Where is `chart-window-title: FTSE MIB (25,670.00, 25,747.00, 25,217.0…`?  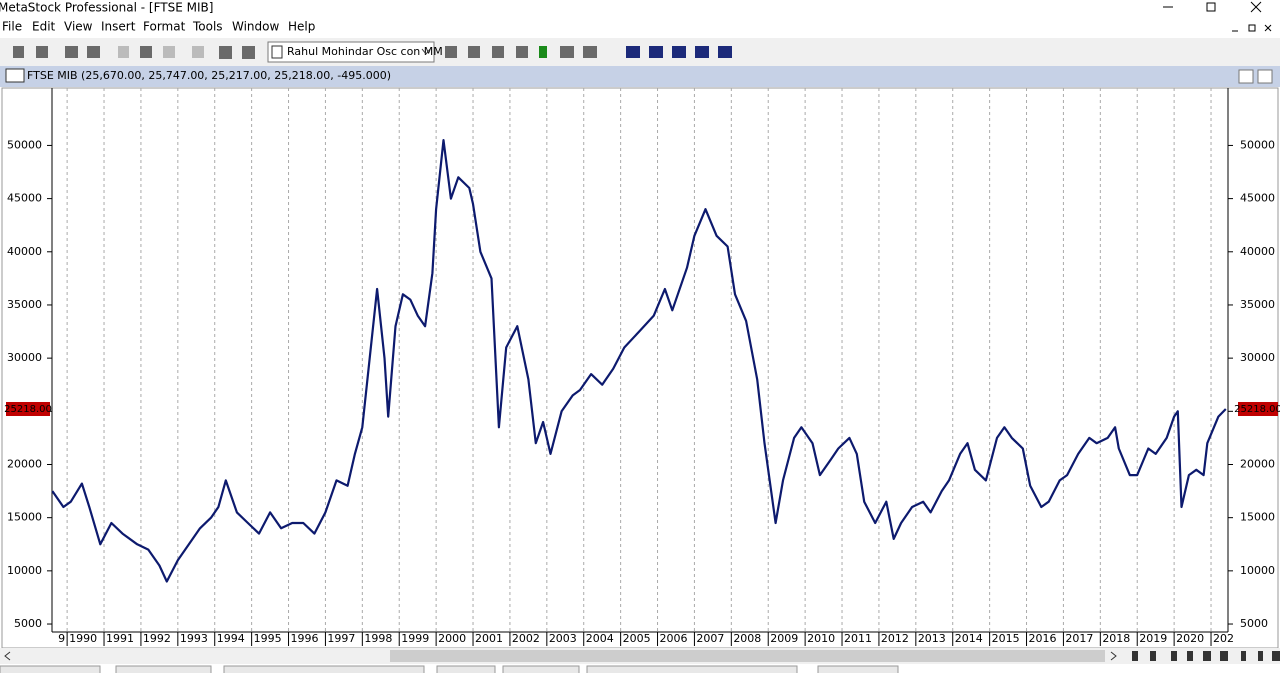
chart-window-title: FTSE MIB (25,670.00, 25,747.00, 25,217.0… is located at coordinates (209, 75).